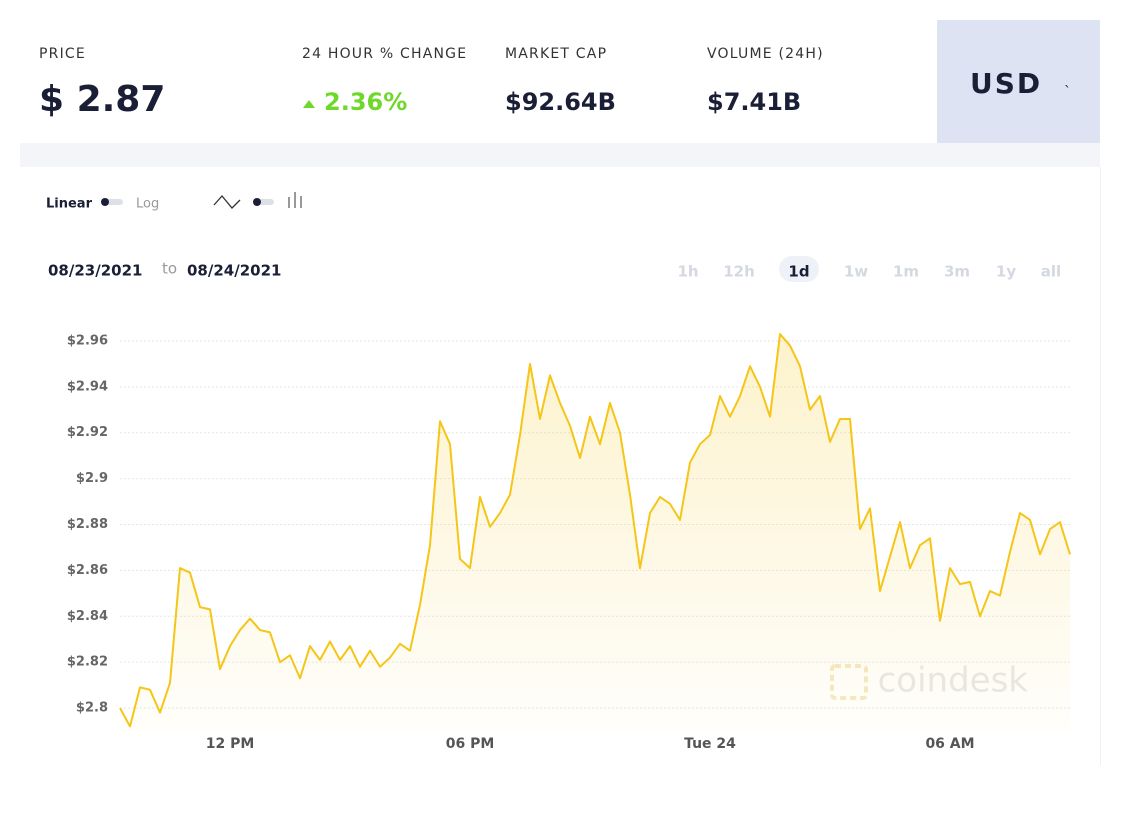  I want to click on timeframe: 1d, so click(798, 272).